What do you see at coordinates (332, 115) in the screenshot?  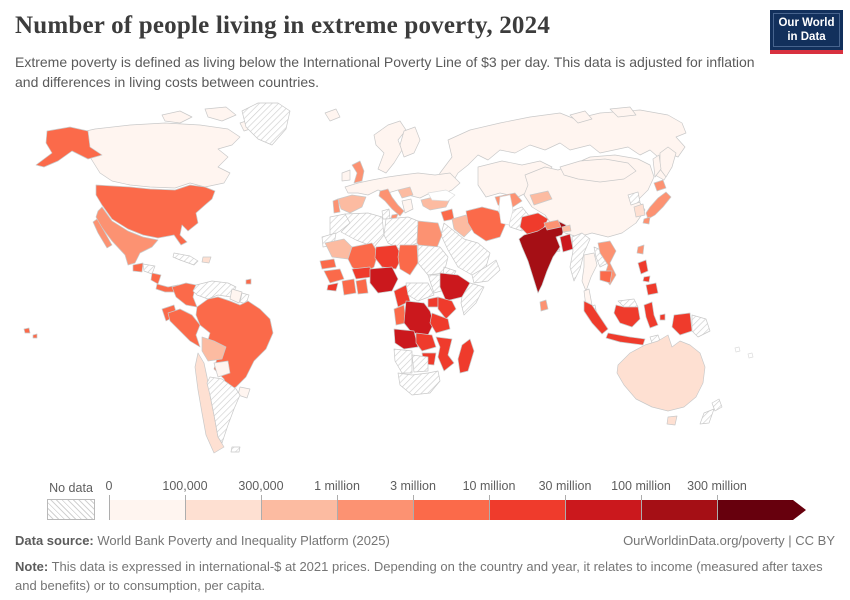 I see `country-iceland` at bounding box center [332, 115].